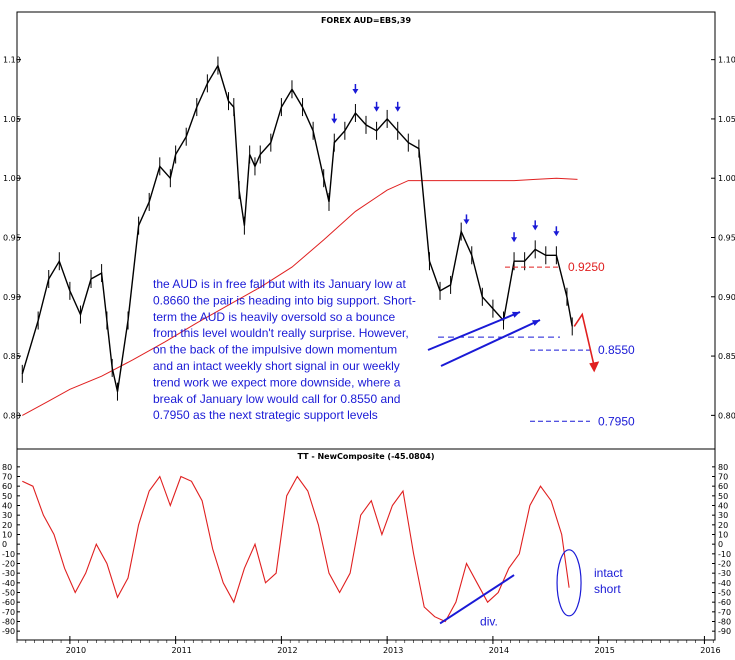  I want to click on x-axis: 2010 2011 2012 2013 2014 2015 2016, so click(368, 645).